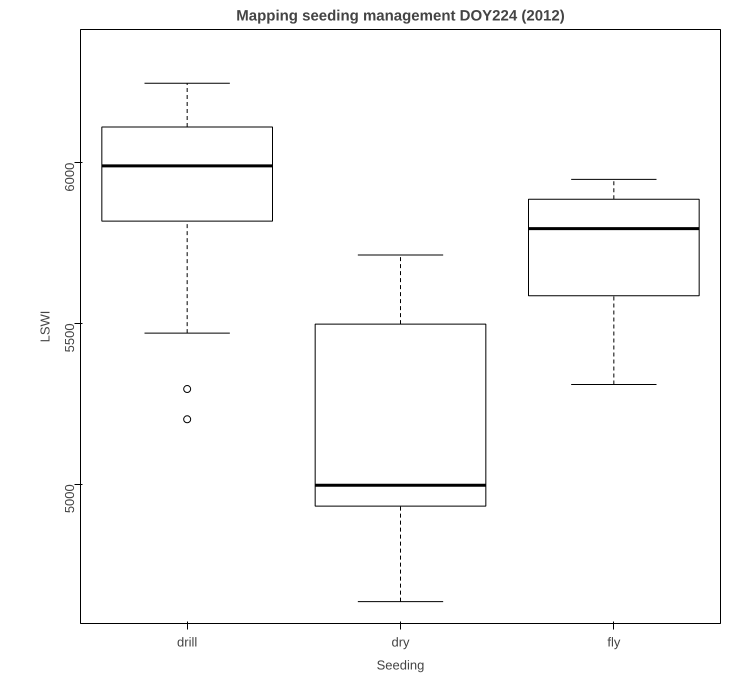 The height and width of the screenshot is (685, 738). What do you see at coordinates (400, 642) in the screenshot?
I see `x-tick-label: dry` at bounding box center [400, 642].